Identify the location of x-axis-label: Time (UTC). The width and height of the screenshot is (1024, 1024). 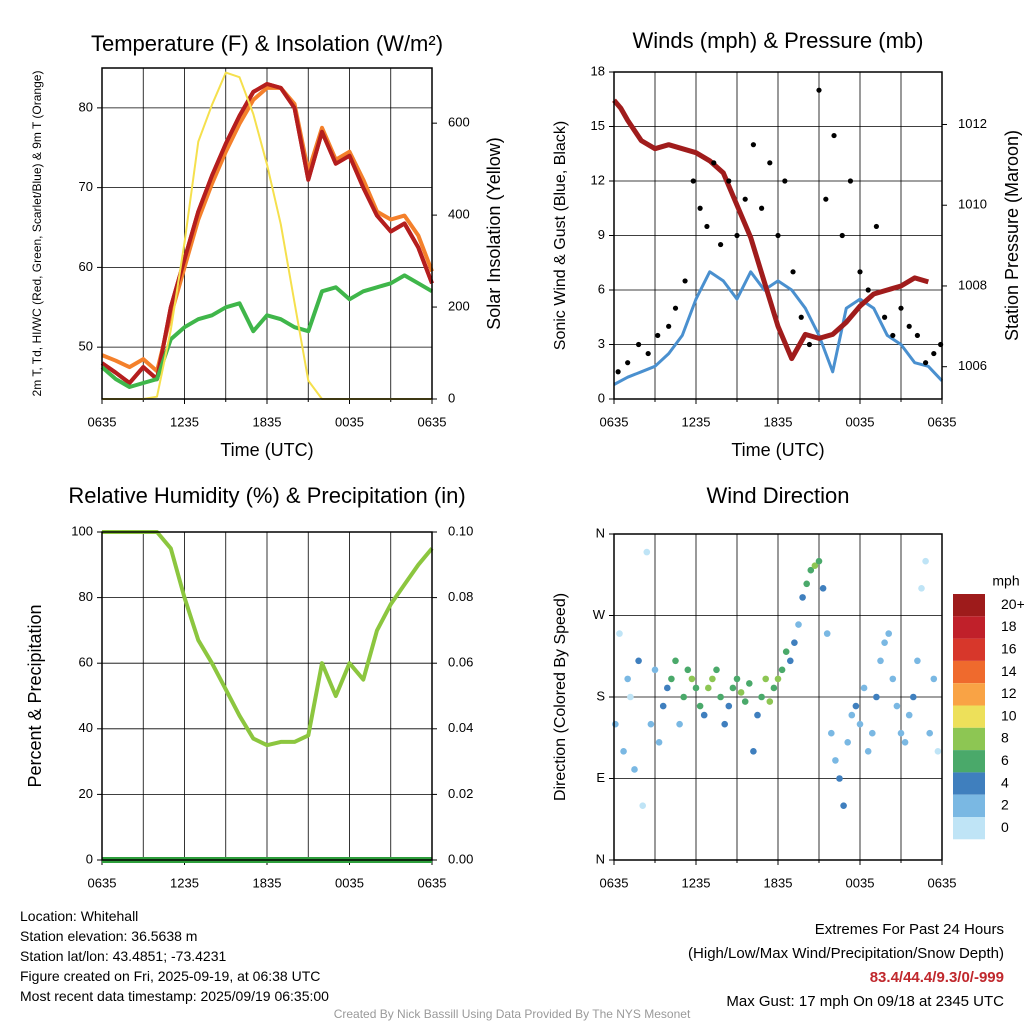
(266, 450).